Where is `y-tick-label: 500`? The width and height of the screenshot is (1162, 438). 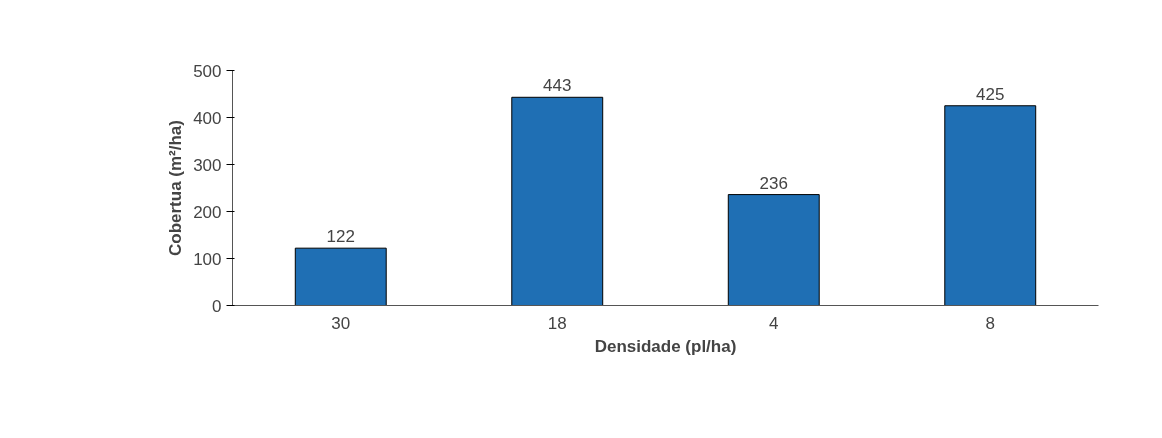 y-tick-label: 500 is located at coordinates (207, 71).